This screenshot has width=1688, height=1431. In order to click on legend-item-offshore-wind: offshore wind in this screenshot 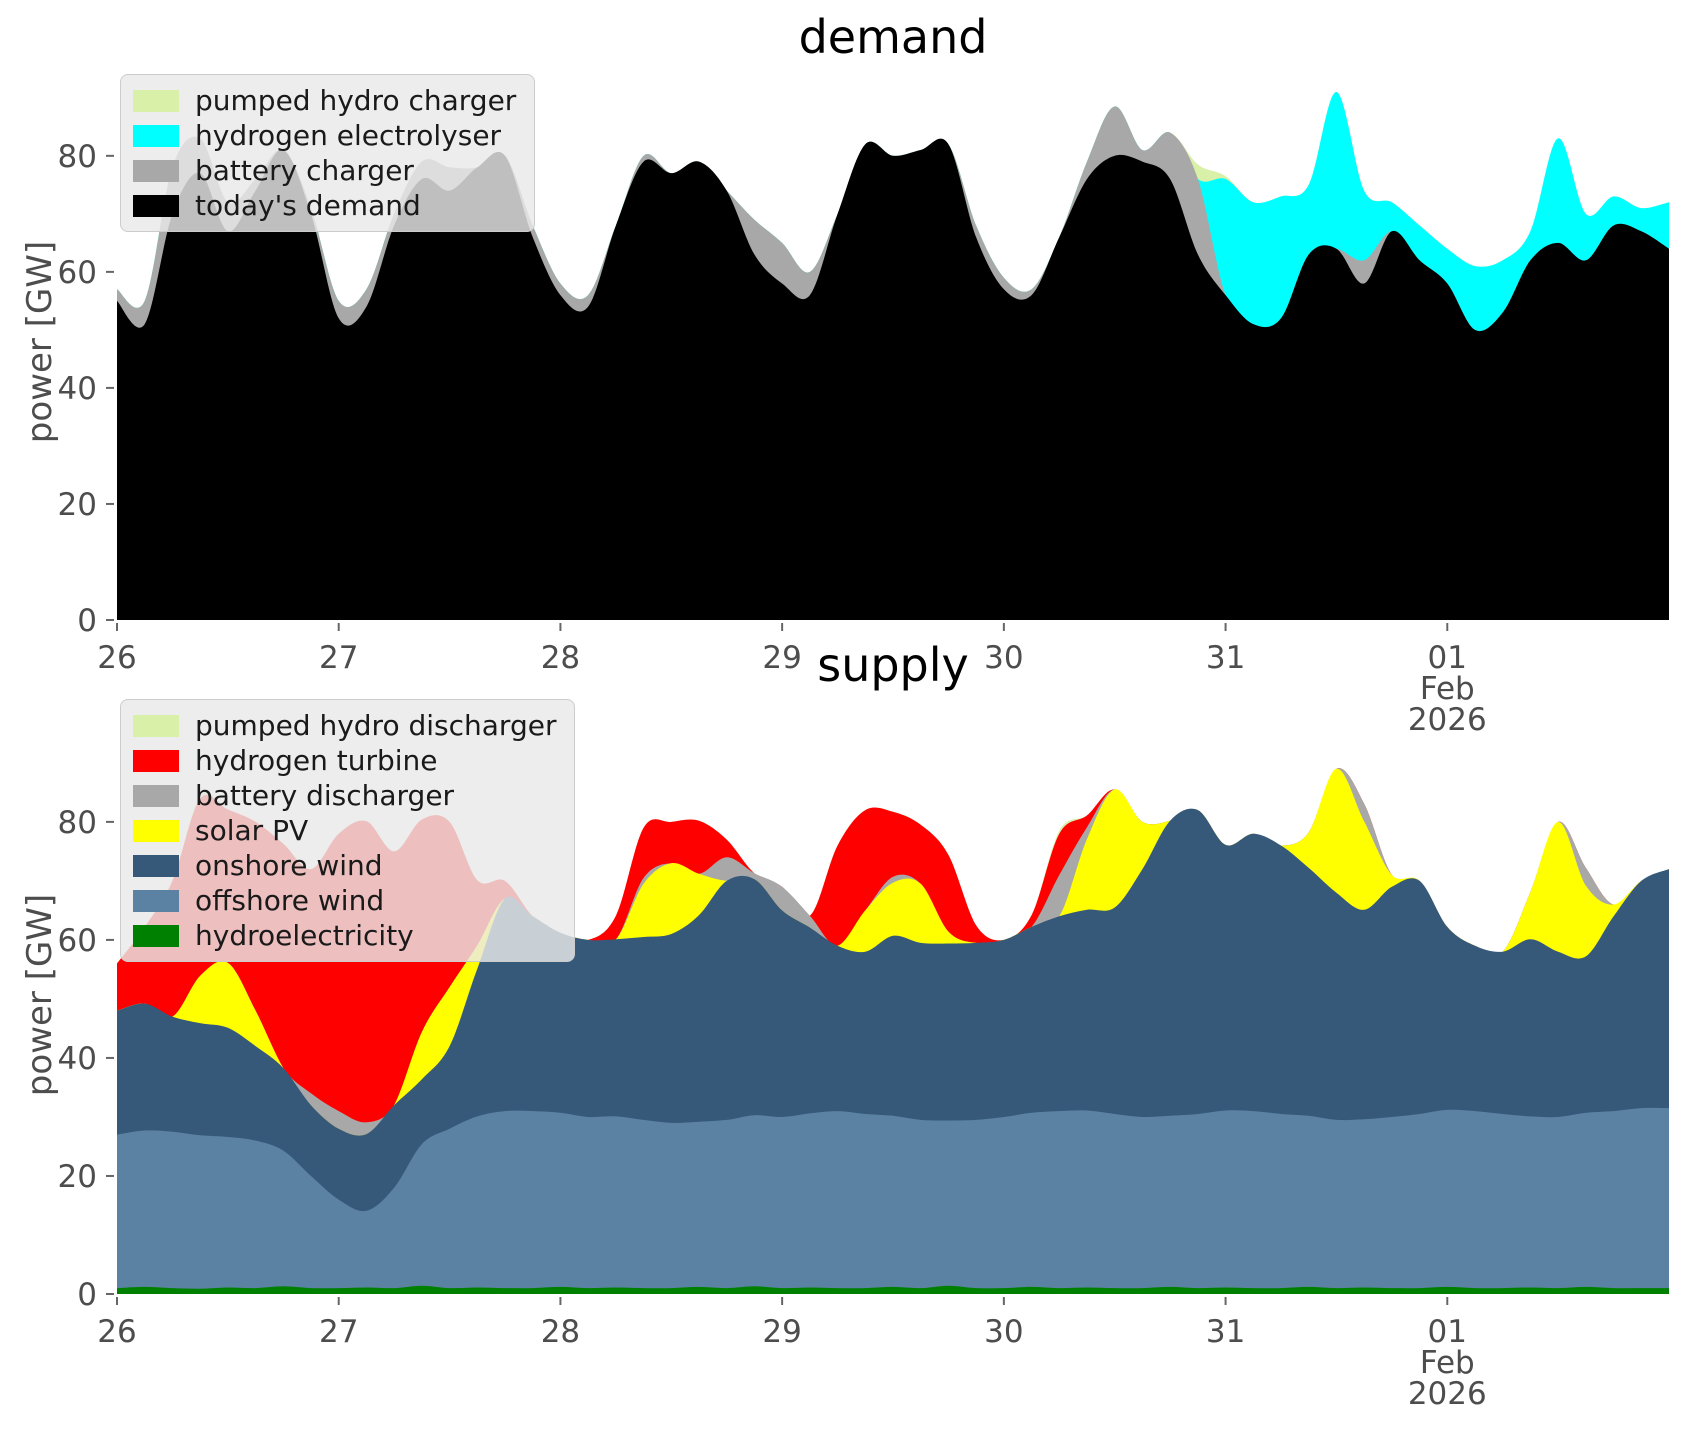, I will do `click(344, 900)`.